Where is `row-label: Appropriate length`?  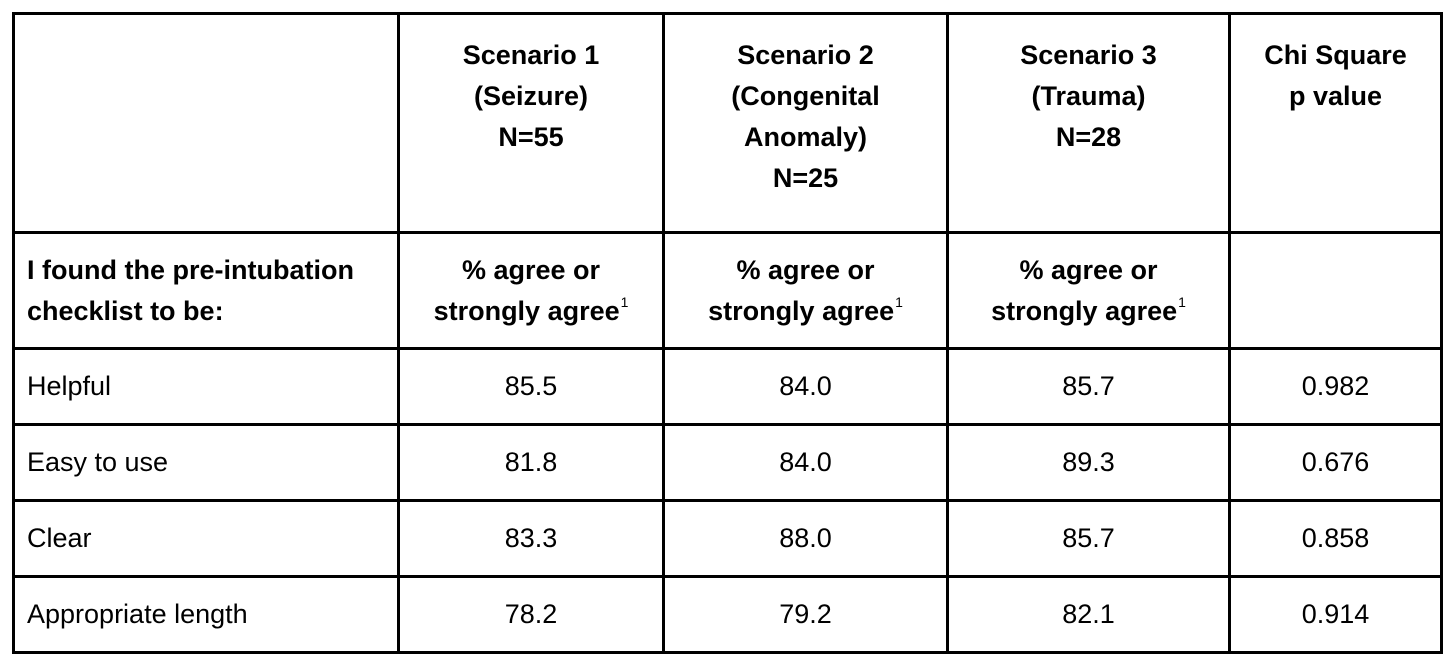
row-label: Appropriate length is located at coordinates (206, 614).